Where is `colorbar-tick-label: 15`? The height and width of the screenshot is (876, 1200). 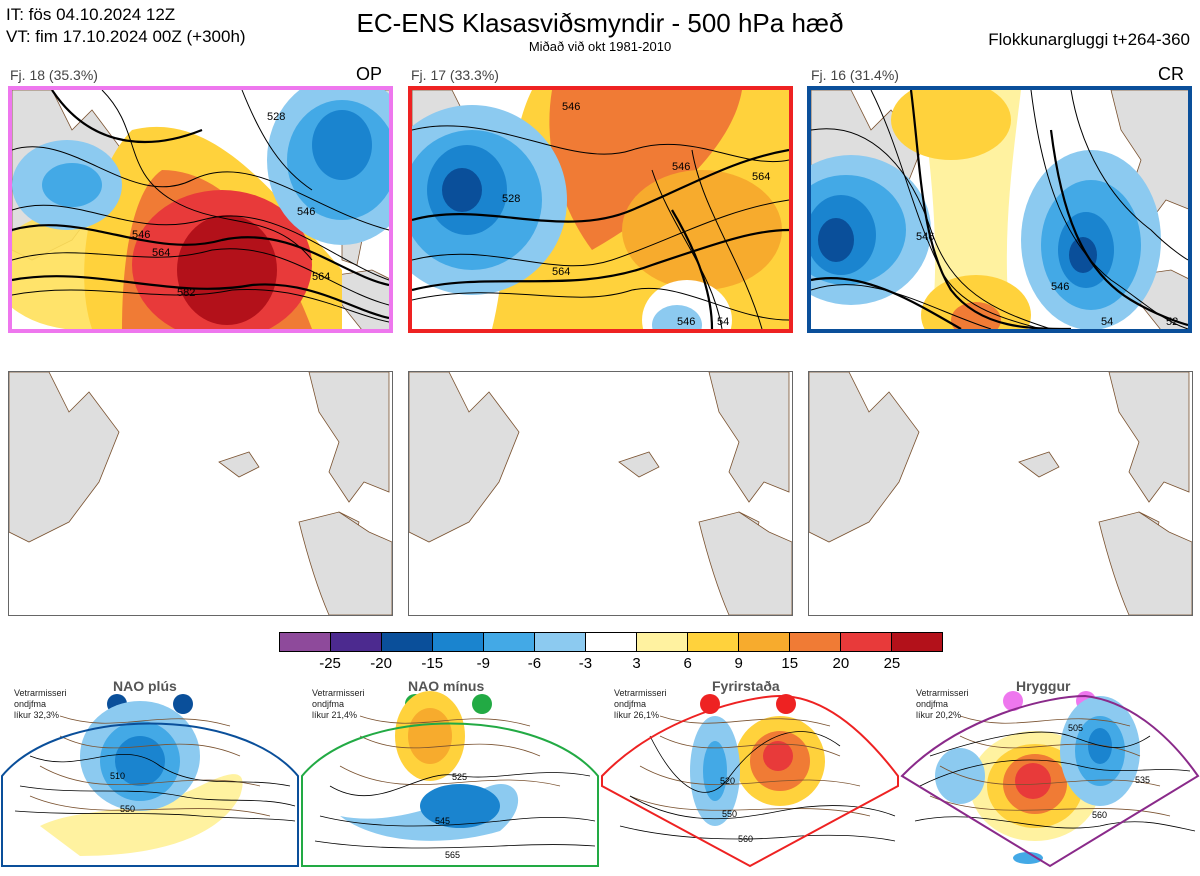 colorbar-tick-label: 15 is located at coordinates (790, 663).